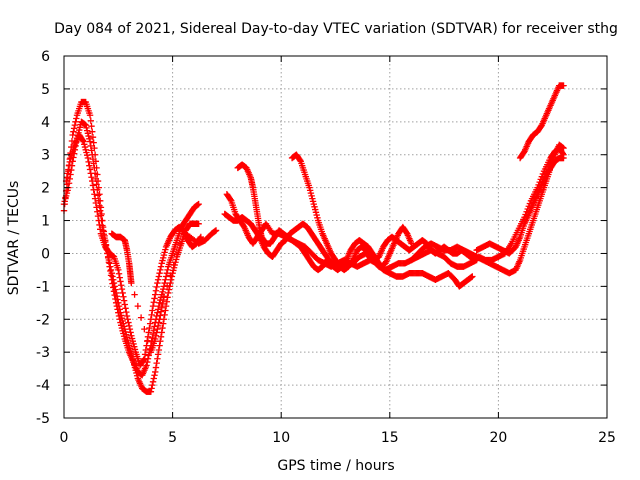  Describe the element at coordinates (335, 466) in the screenshot. I see `x-axis-label: GPS time / hours` at that location.